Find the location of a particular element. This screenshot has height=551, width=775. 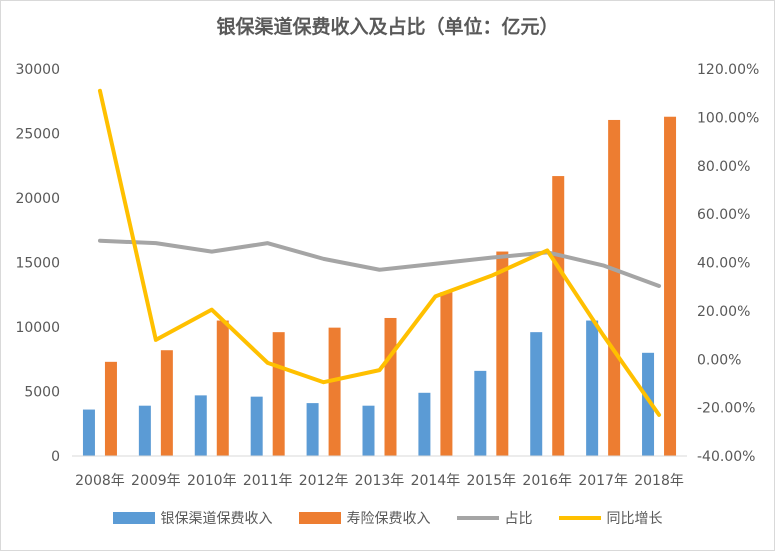

y-right-tick-label: 120.00% is located at coordinates (728, 70).